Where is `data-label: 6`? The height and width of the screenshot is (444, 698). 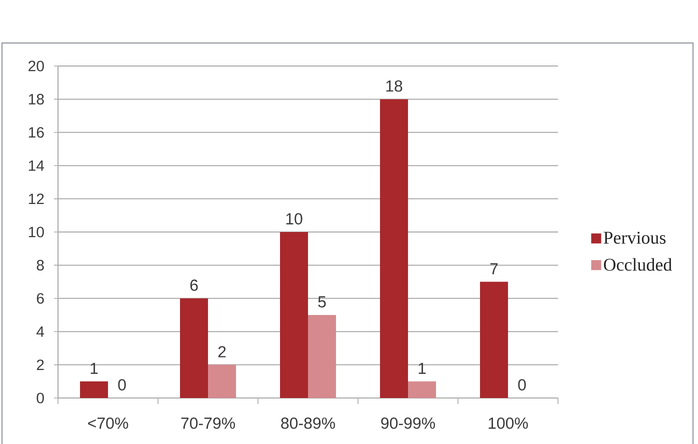
data-label: 6 is located at coordinates (194, 285).